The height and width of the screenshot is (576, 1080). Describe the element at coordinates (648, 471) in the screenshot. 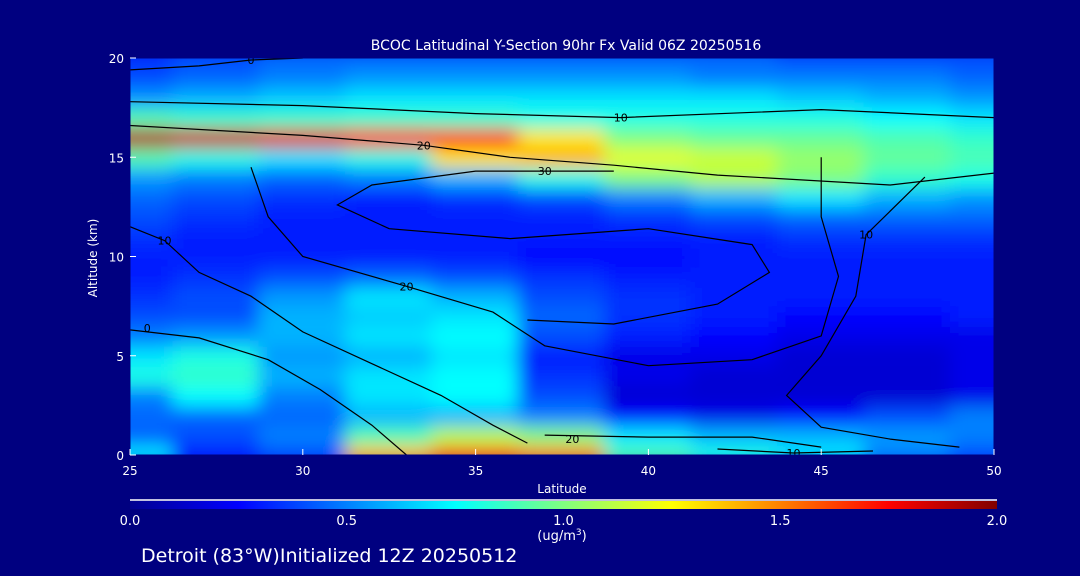

I see `x-tick-label: 40` at that location.